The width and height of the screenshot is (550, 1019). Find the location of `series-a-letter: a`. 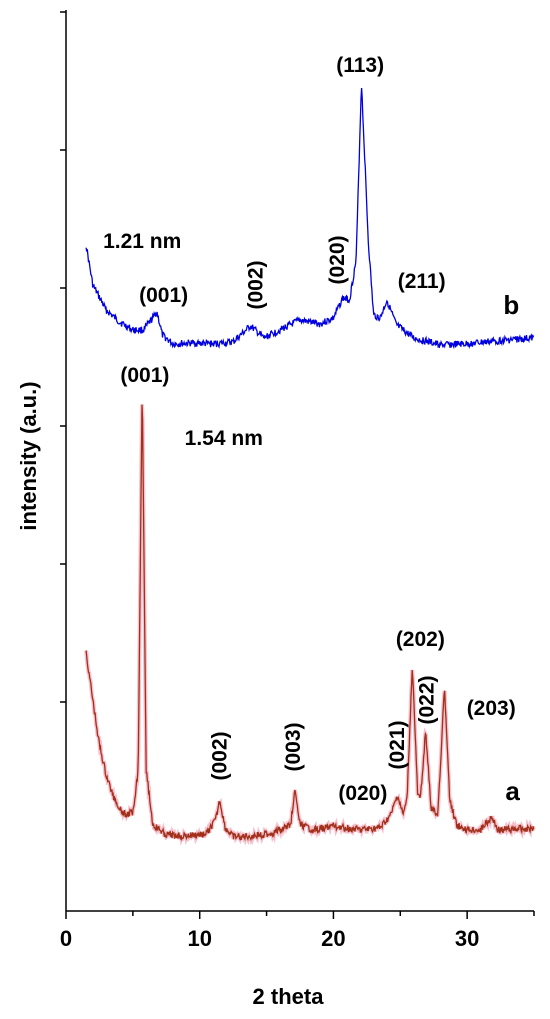

series-a-letter: a is located at coordinates (512, 791).